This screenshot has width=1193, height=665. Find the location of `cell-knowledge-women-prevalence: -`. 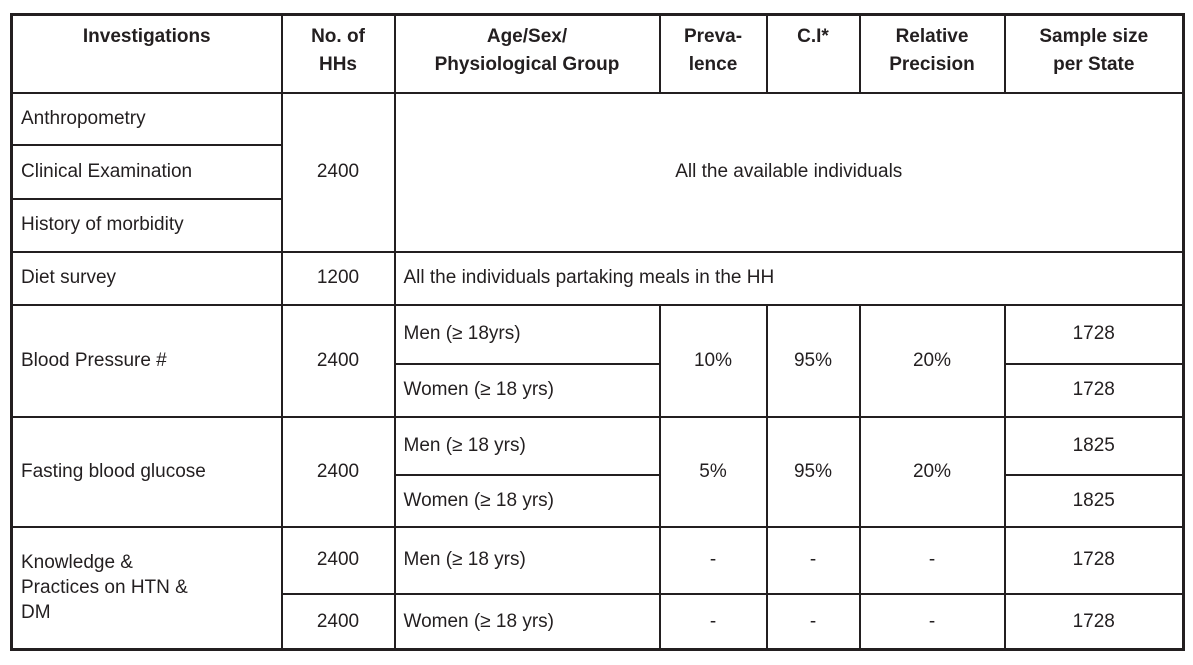

cell-knowledge-women-prevalence: - is located at coordinates (713, 621).